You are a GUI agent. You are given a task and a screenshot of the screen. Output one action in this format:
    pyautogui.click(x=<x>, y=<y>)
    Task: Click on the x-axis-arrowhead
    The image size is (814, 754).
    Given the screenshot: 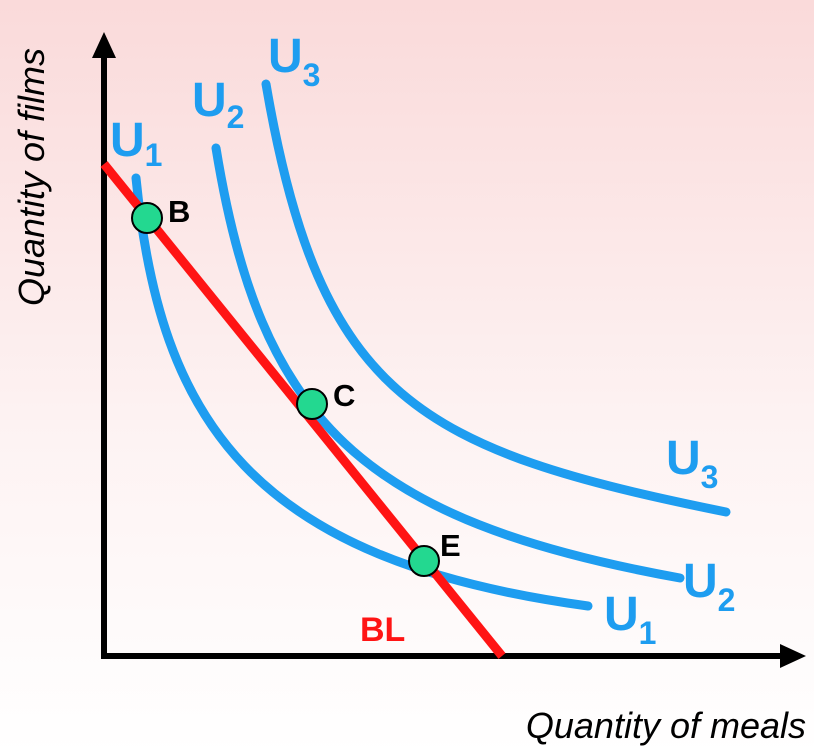 What is the action you would take?
    pyautogui.click(x=793, y=656)
    